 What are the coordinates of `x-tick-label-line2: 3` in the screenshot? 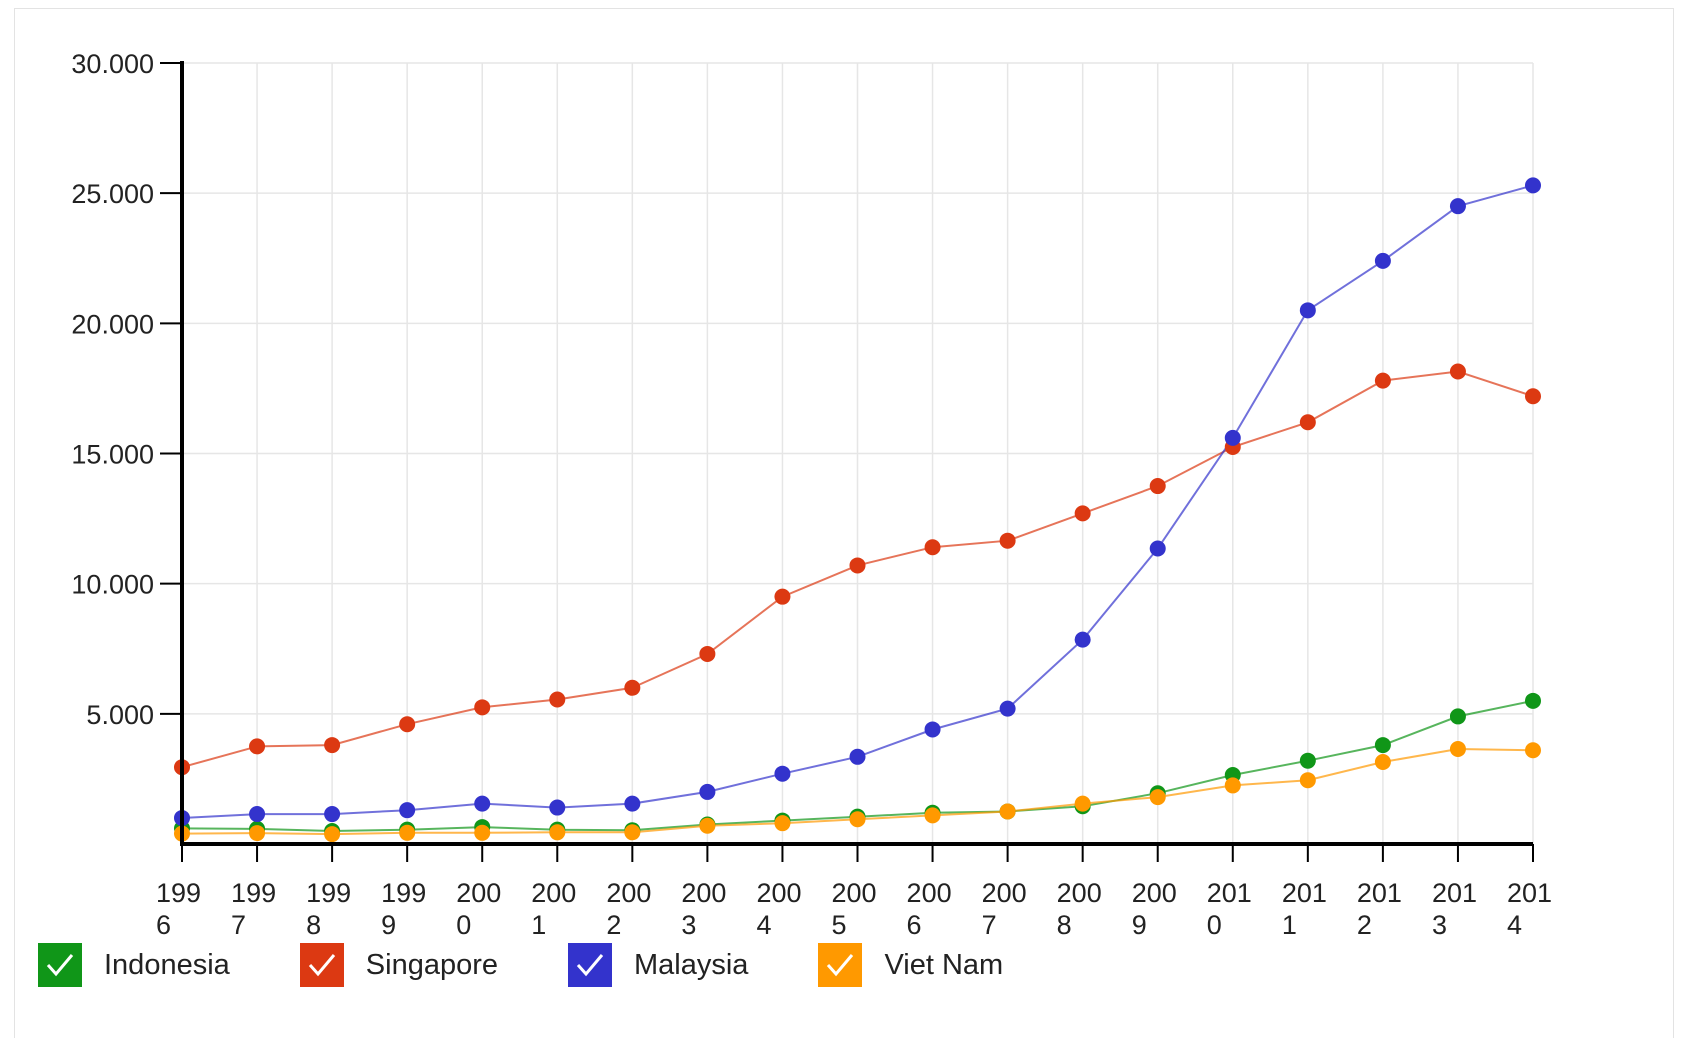 It's located at (1439, 925).